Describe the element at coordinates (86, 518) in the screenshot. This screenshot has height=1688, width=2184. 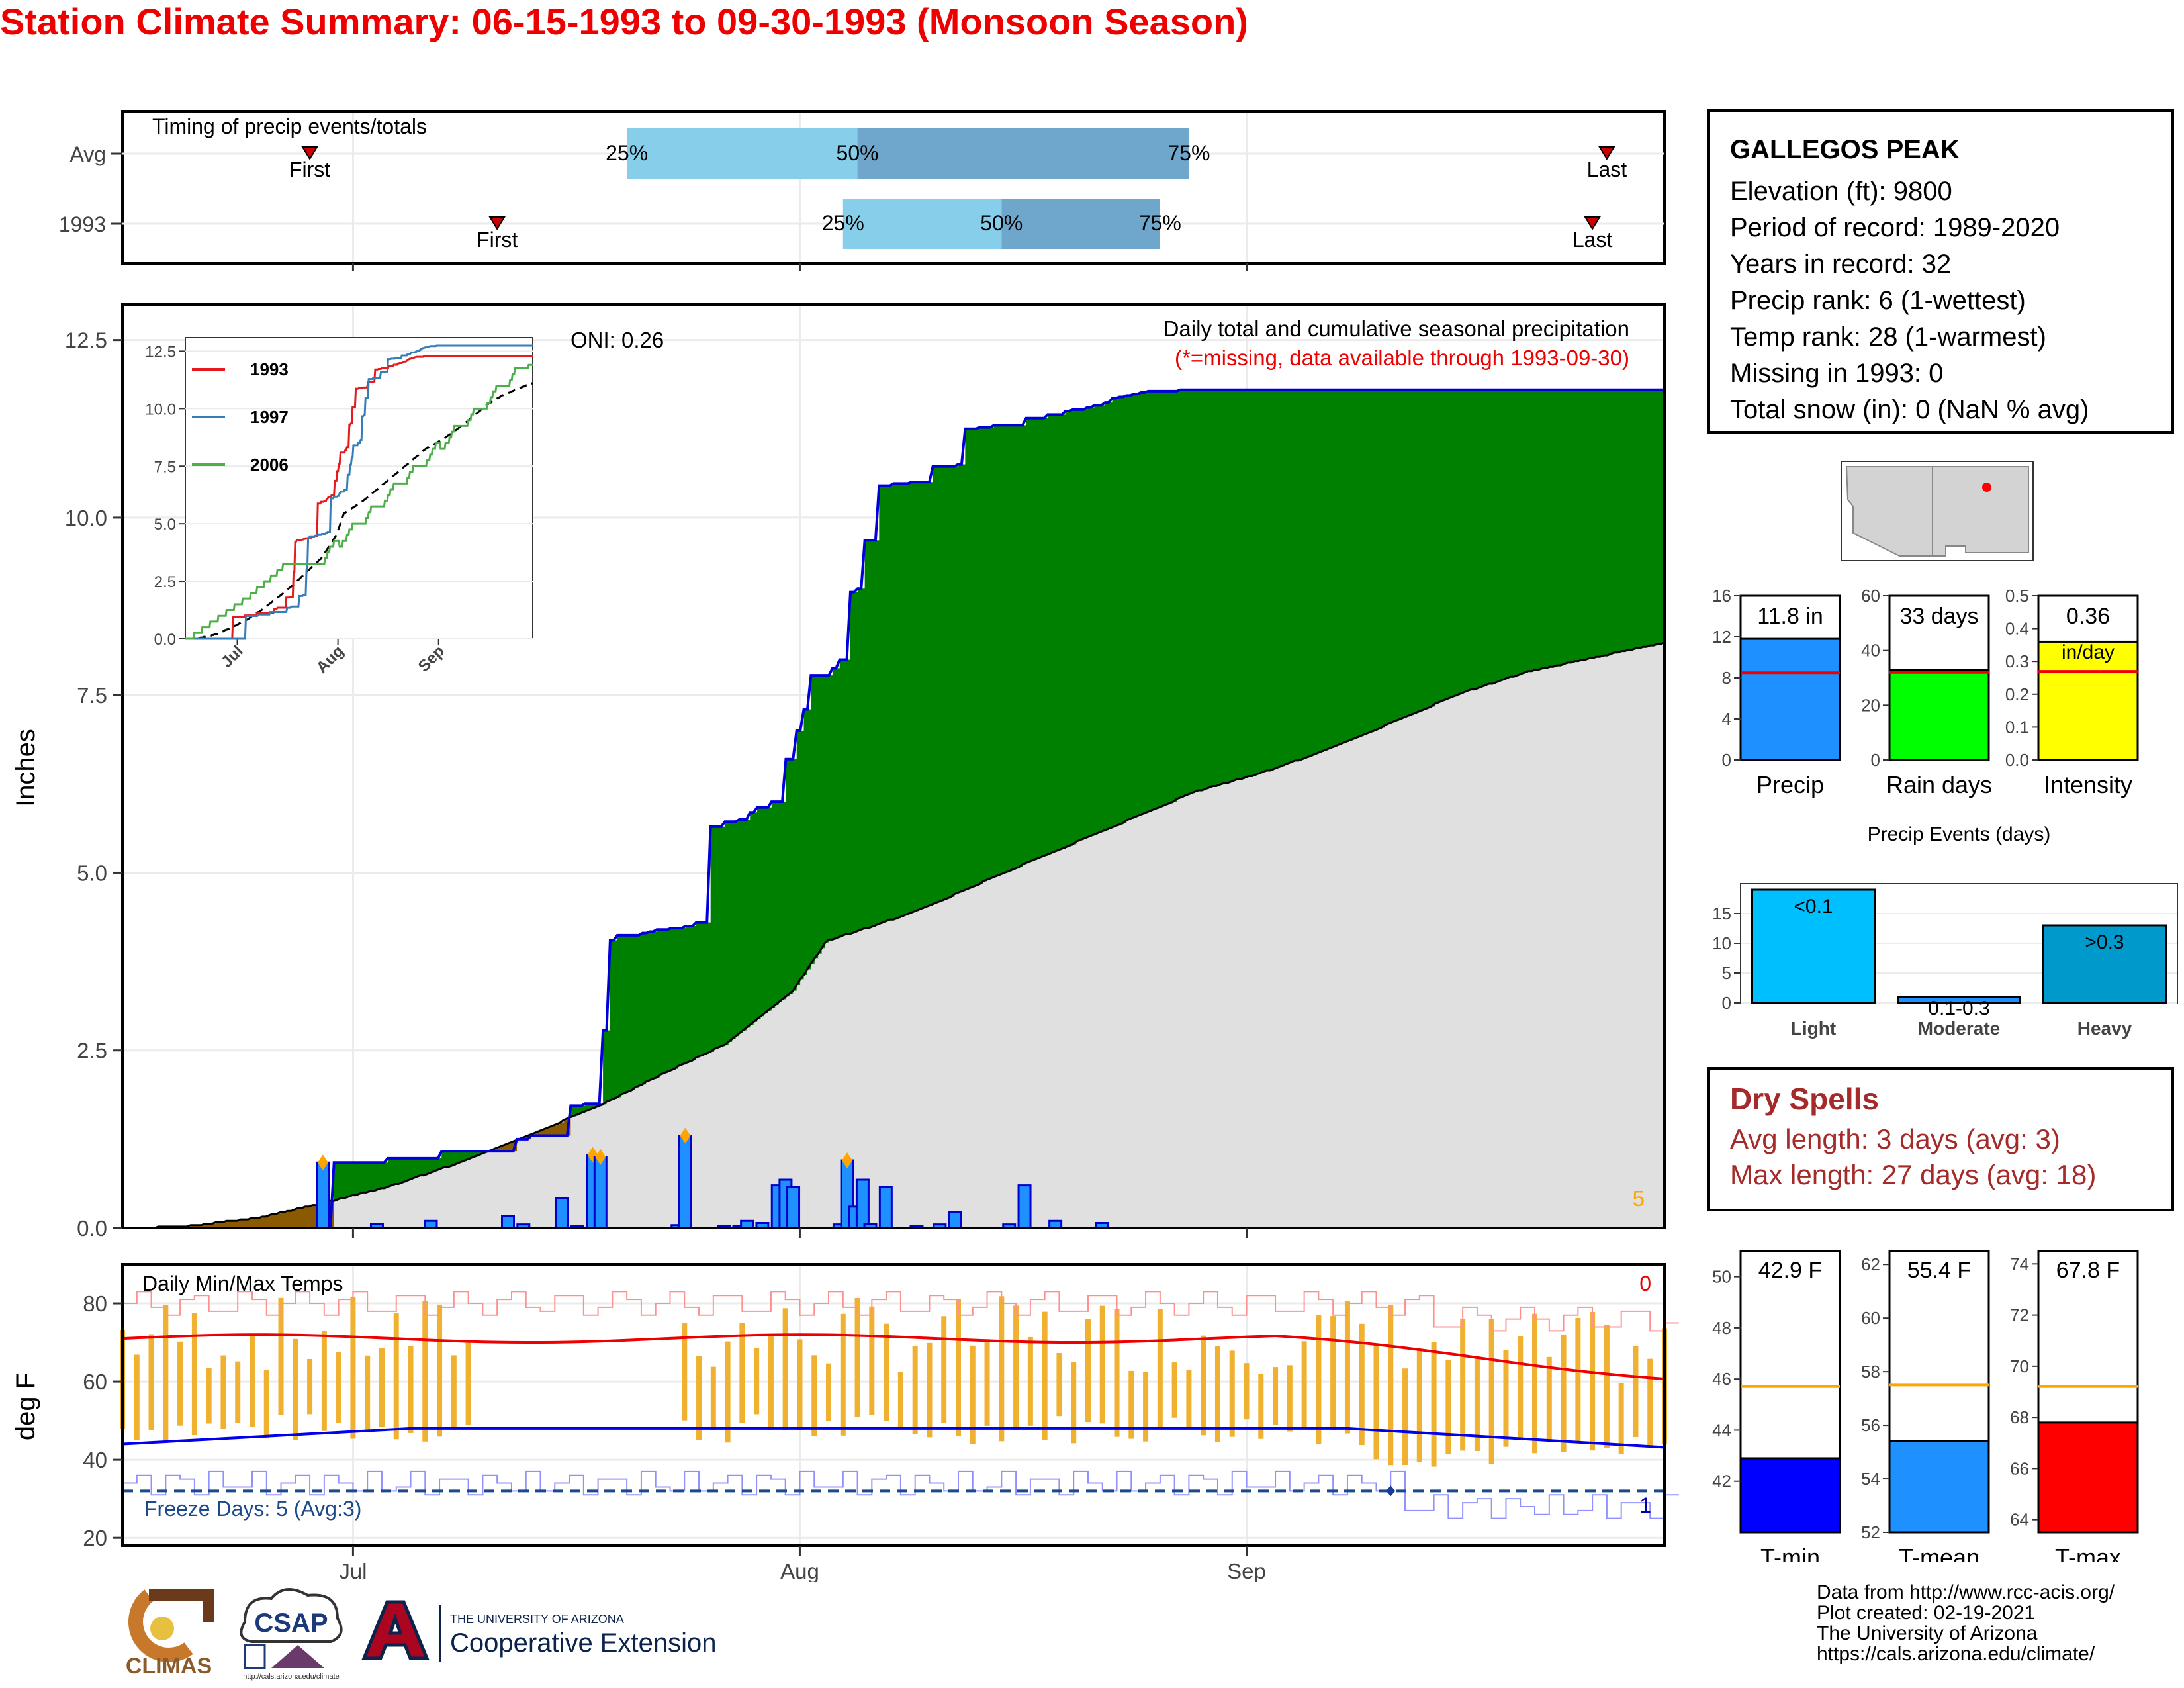
I see `main-y-tick-label: 10.0` at that location.